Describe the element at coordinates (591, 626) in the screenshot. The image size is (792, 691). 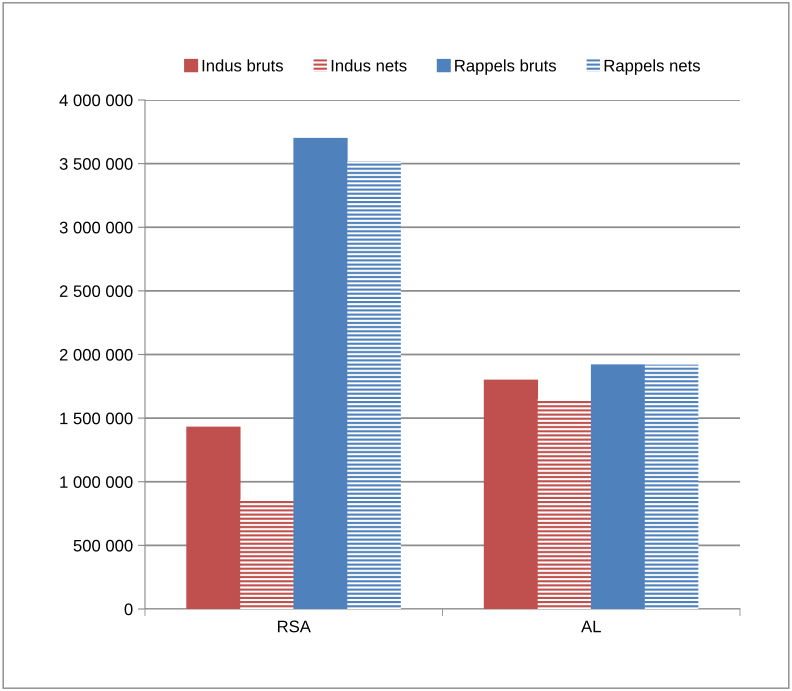
I see `x-tick-label: AL` at that location.